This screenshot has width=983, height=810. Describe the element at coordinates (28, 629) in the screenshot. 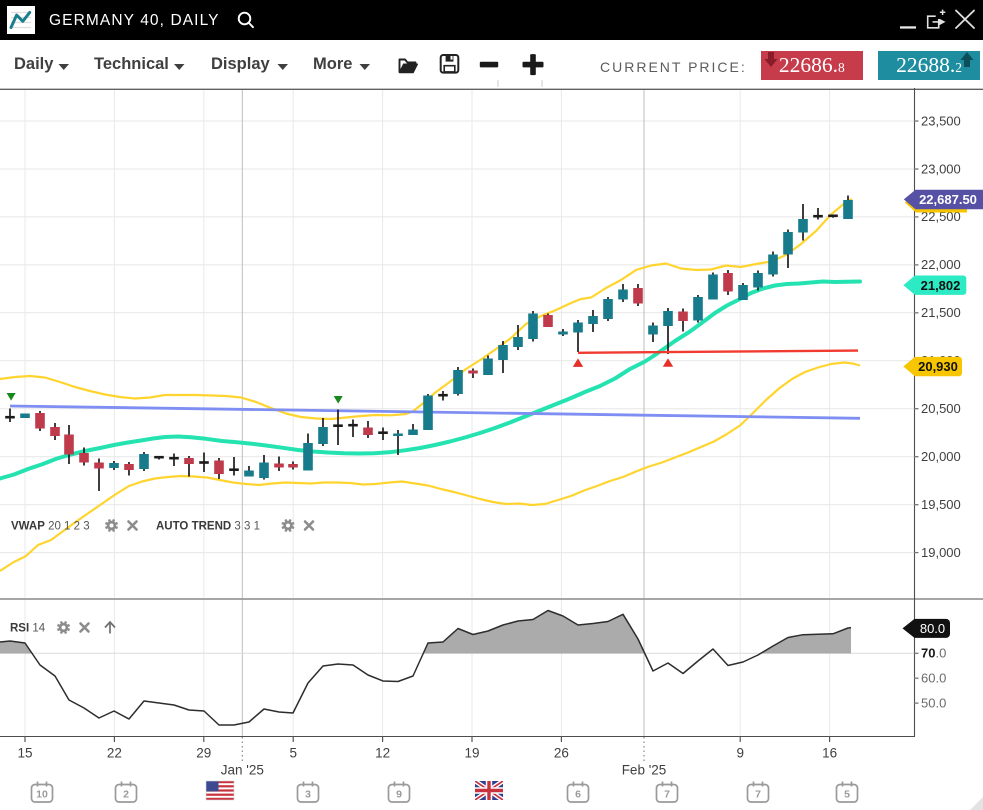

I see `svg-text: RSI 14` at that location.